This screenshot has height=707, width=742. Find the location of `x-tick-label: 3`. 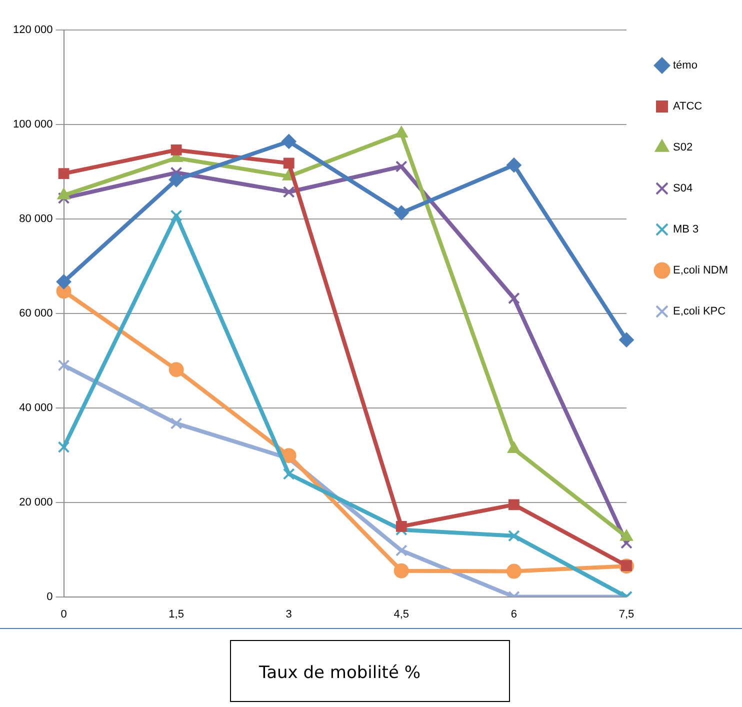

x-tick-label: 3 is located at coordinates (289, 614).